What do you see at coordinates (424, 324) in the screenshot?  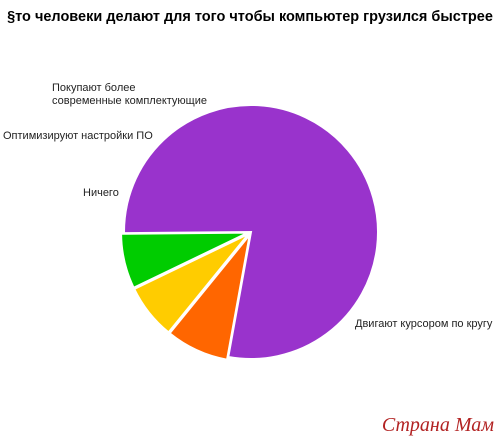 I see `slice-label: Двигают курсором по кругу` at bounding box center [424, 324].